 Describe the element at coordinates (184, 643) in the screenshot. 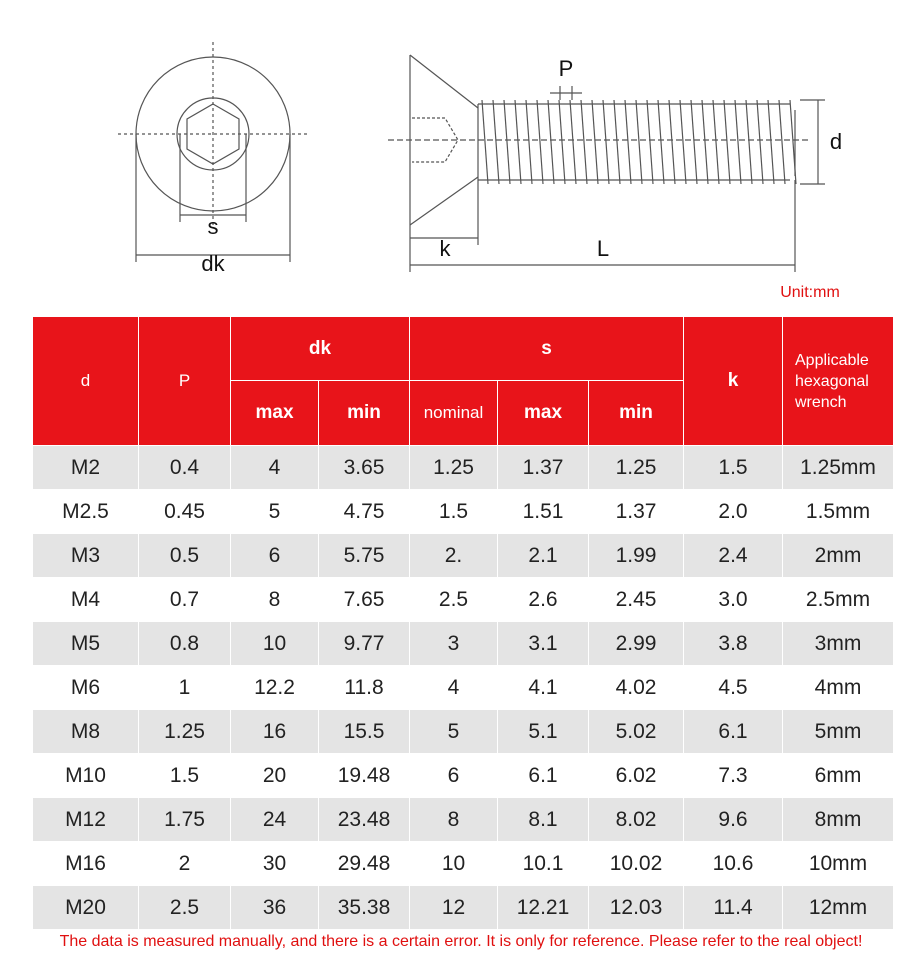

I see `table-cell: 0.8` at that location.